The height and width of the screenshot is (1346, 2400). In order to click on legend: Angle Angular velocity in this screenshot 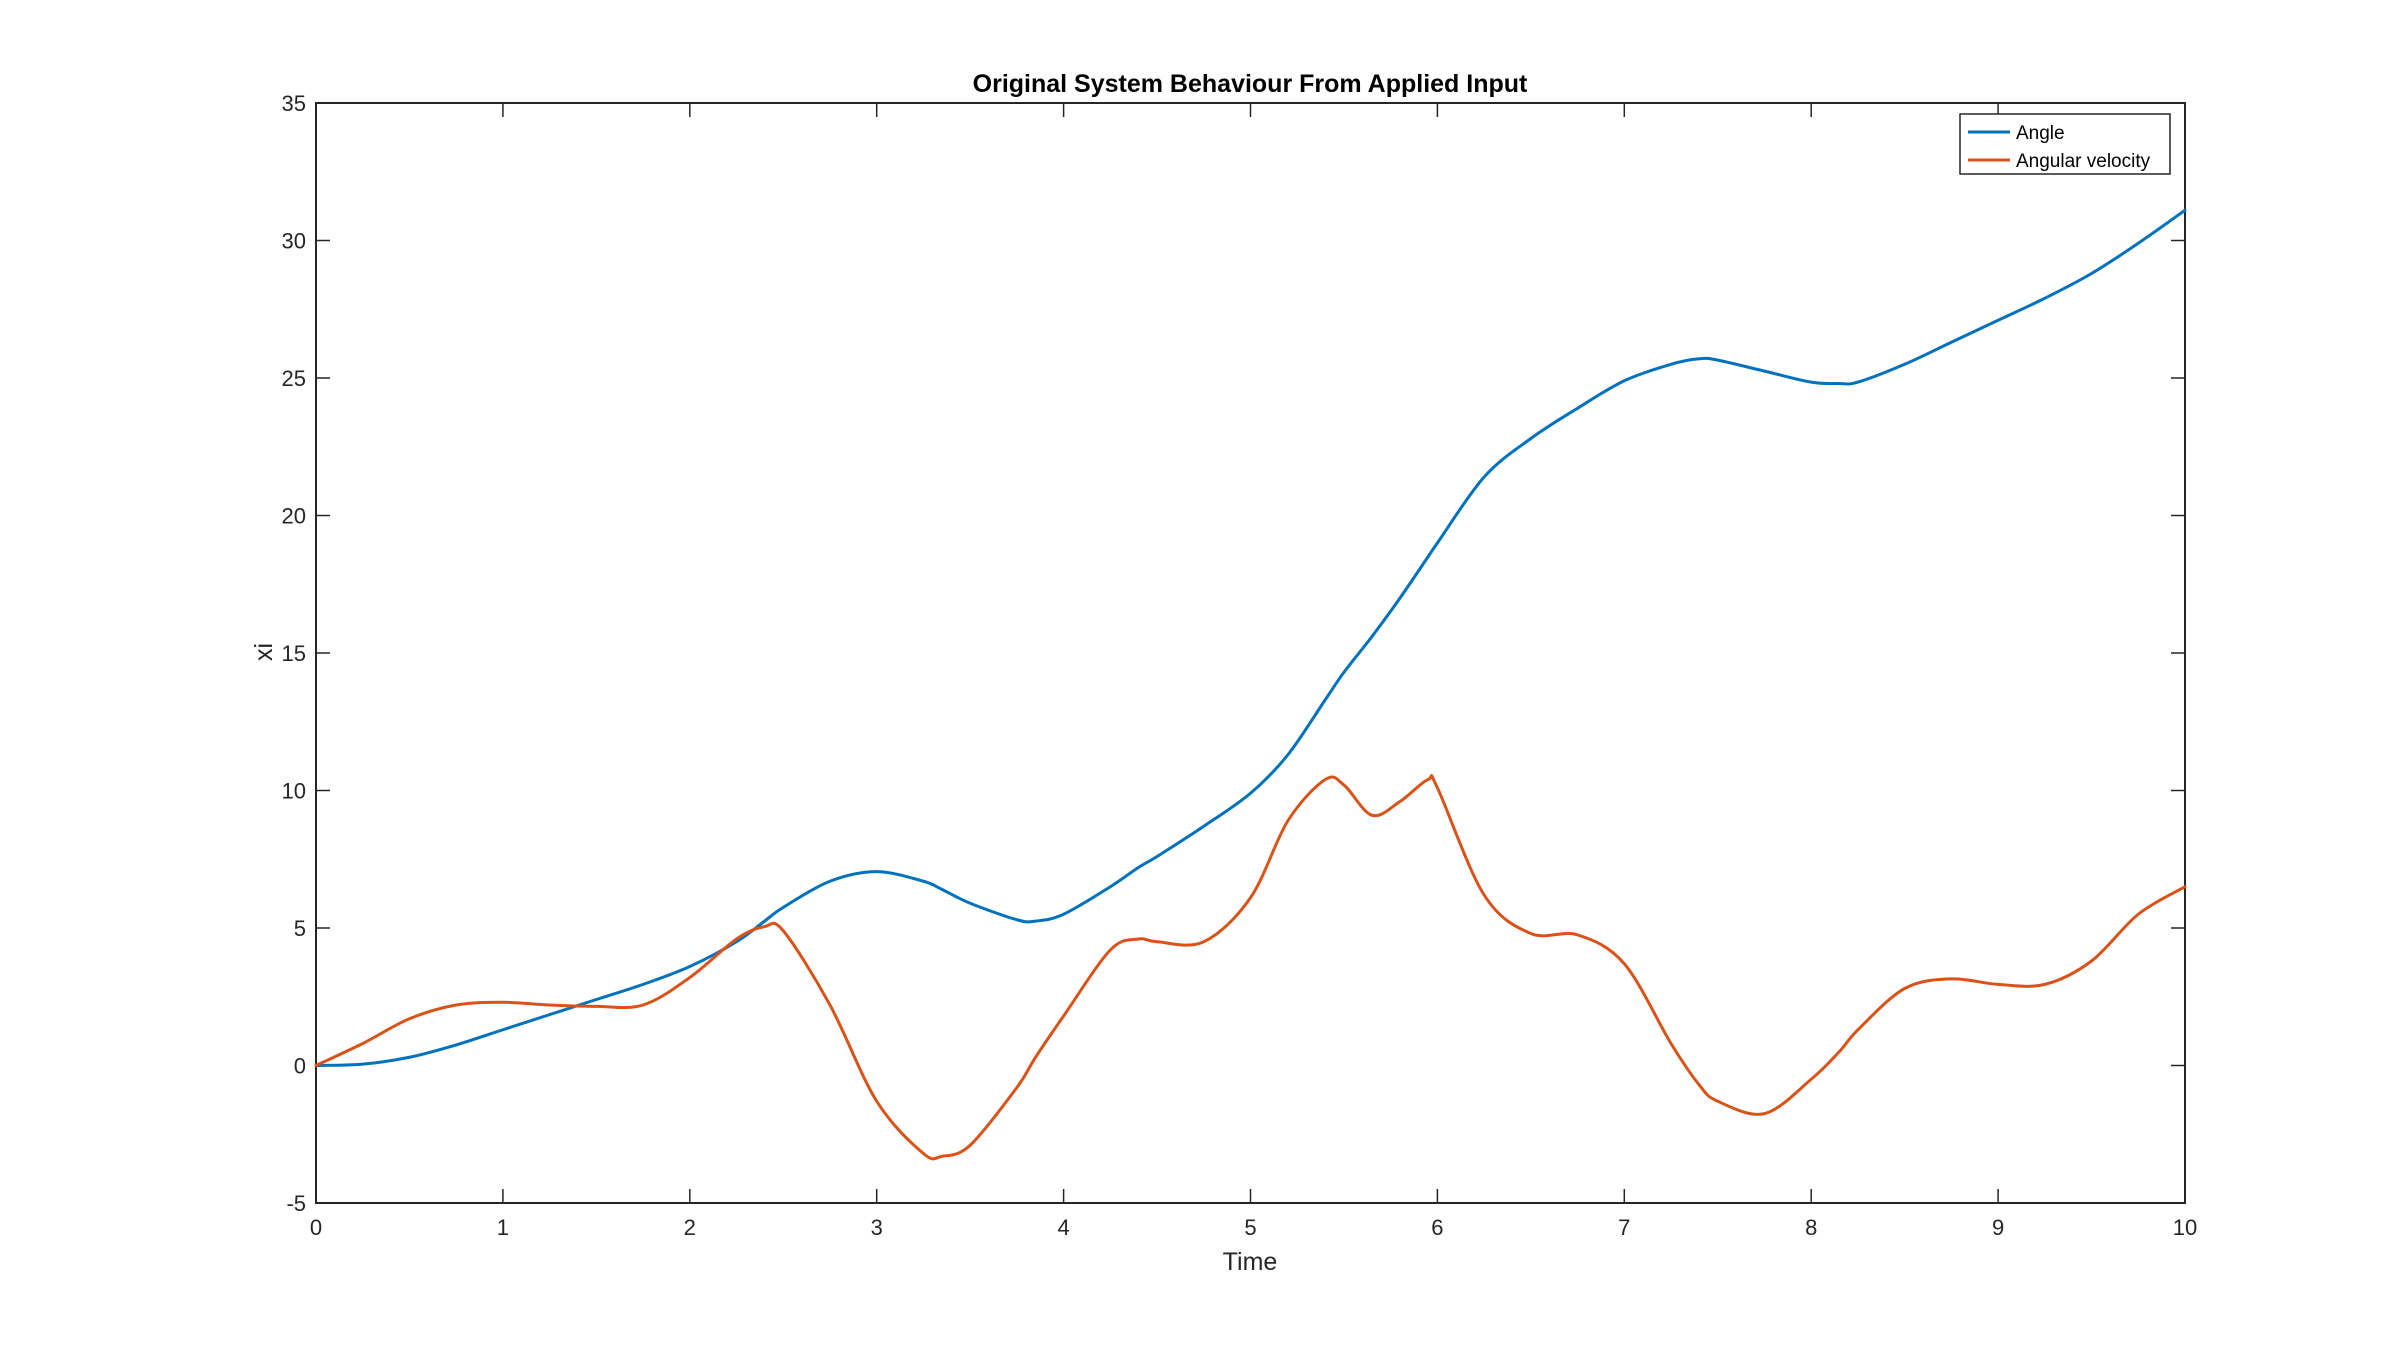, I will do `click(2065, 144)`.